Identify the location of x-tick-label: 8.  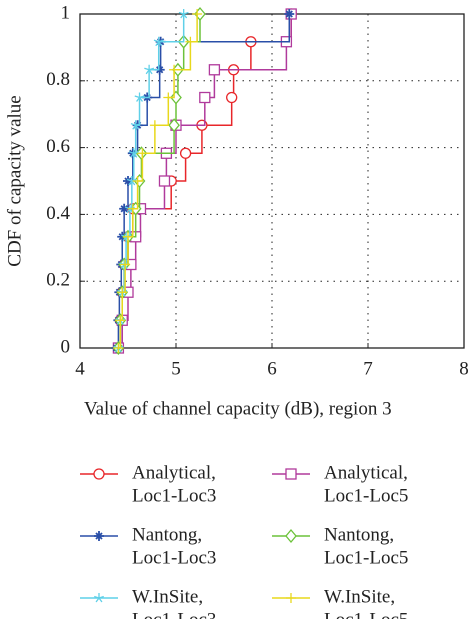
(464, 368).